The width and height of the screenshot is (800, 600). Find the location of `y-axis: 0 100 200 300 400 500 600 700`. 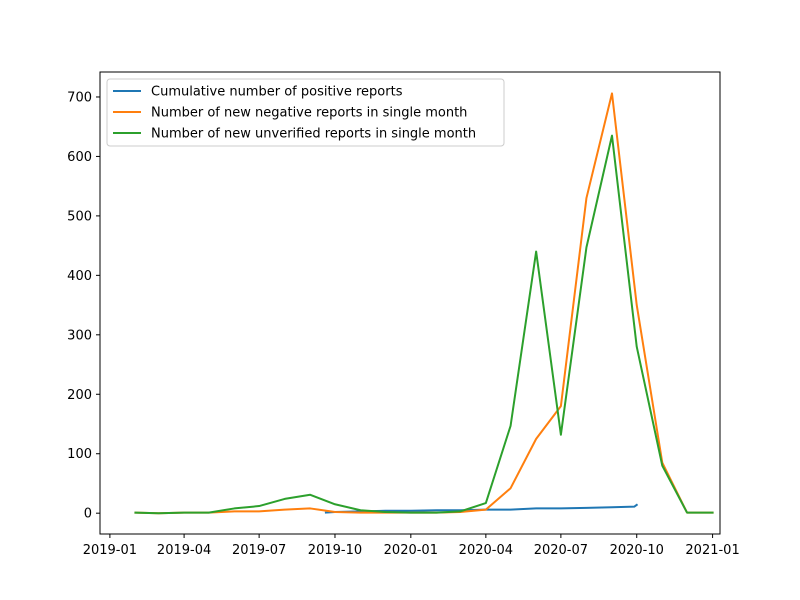

y-axis: 0 100 200 300 400 500 600 700 is located at coordinates (83, 306).